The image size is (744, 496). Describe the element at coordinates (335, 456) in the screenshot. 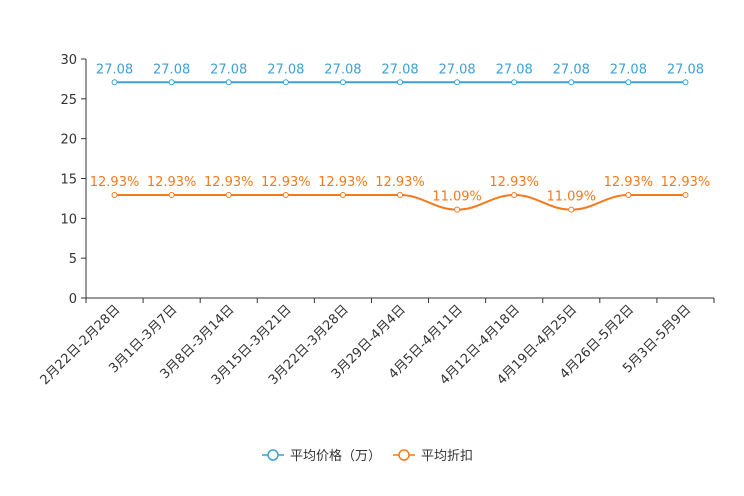

I see `legend-label: 平均价格（万）` at that location.